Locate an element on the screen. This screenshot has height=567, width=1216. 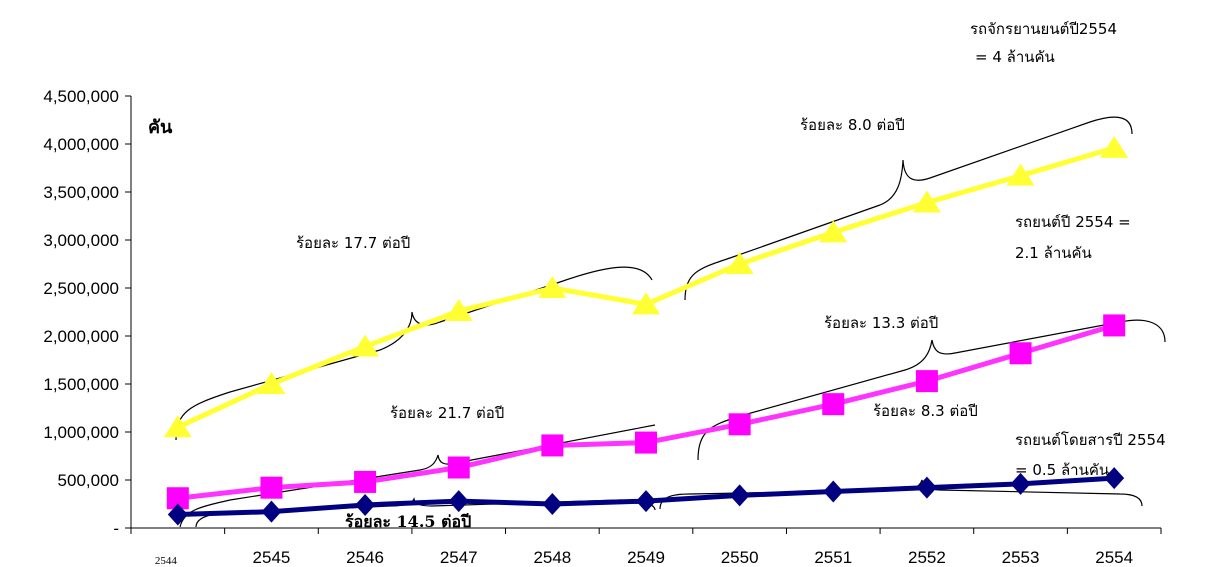
y-tick-label: - is located at coordinates (116, 528).